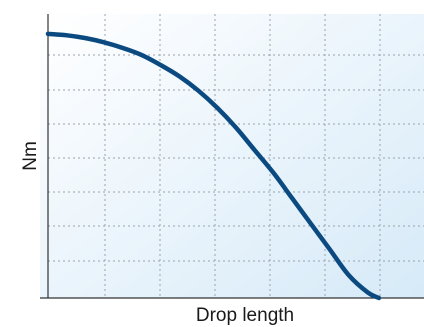 This screenshot has width=424, height=327. I want to click on x-axis-title: Drop length, so click(245, 315).